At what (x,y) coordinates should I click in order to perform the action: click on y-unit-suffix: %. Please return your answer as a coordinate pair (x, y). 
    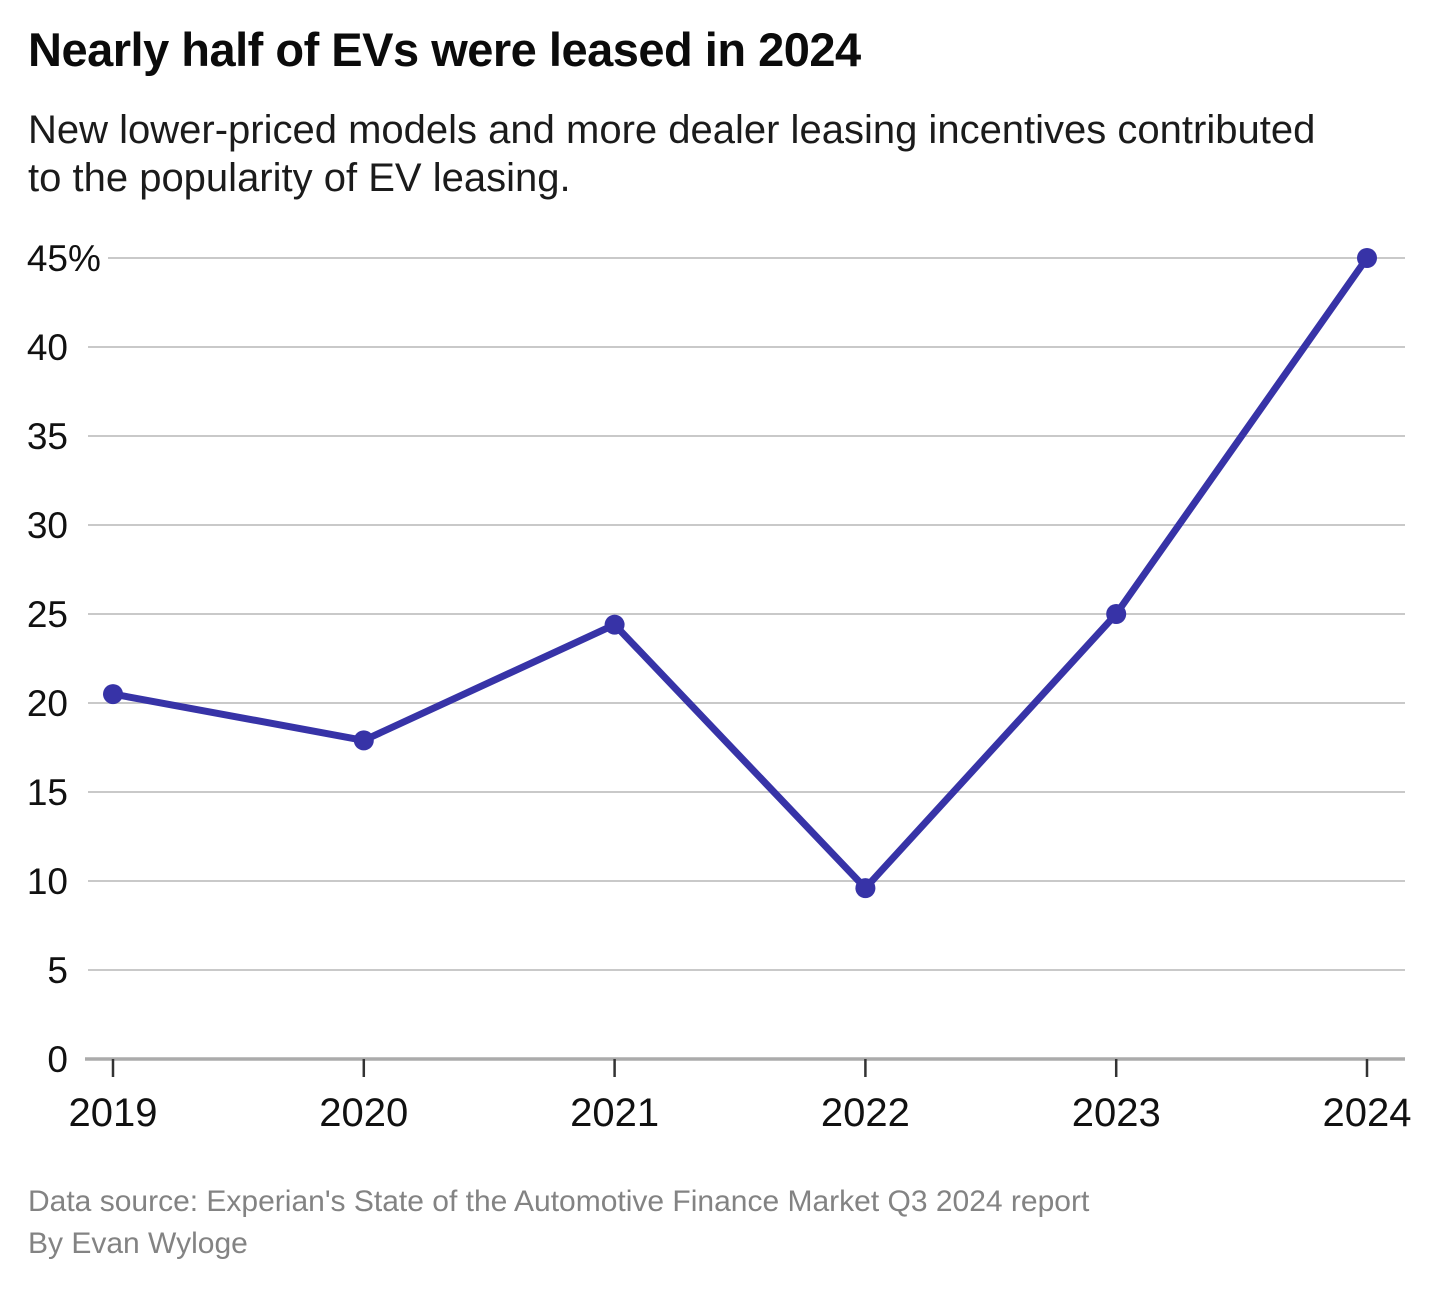
    Looking at the image, I should click on (84, 258).